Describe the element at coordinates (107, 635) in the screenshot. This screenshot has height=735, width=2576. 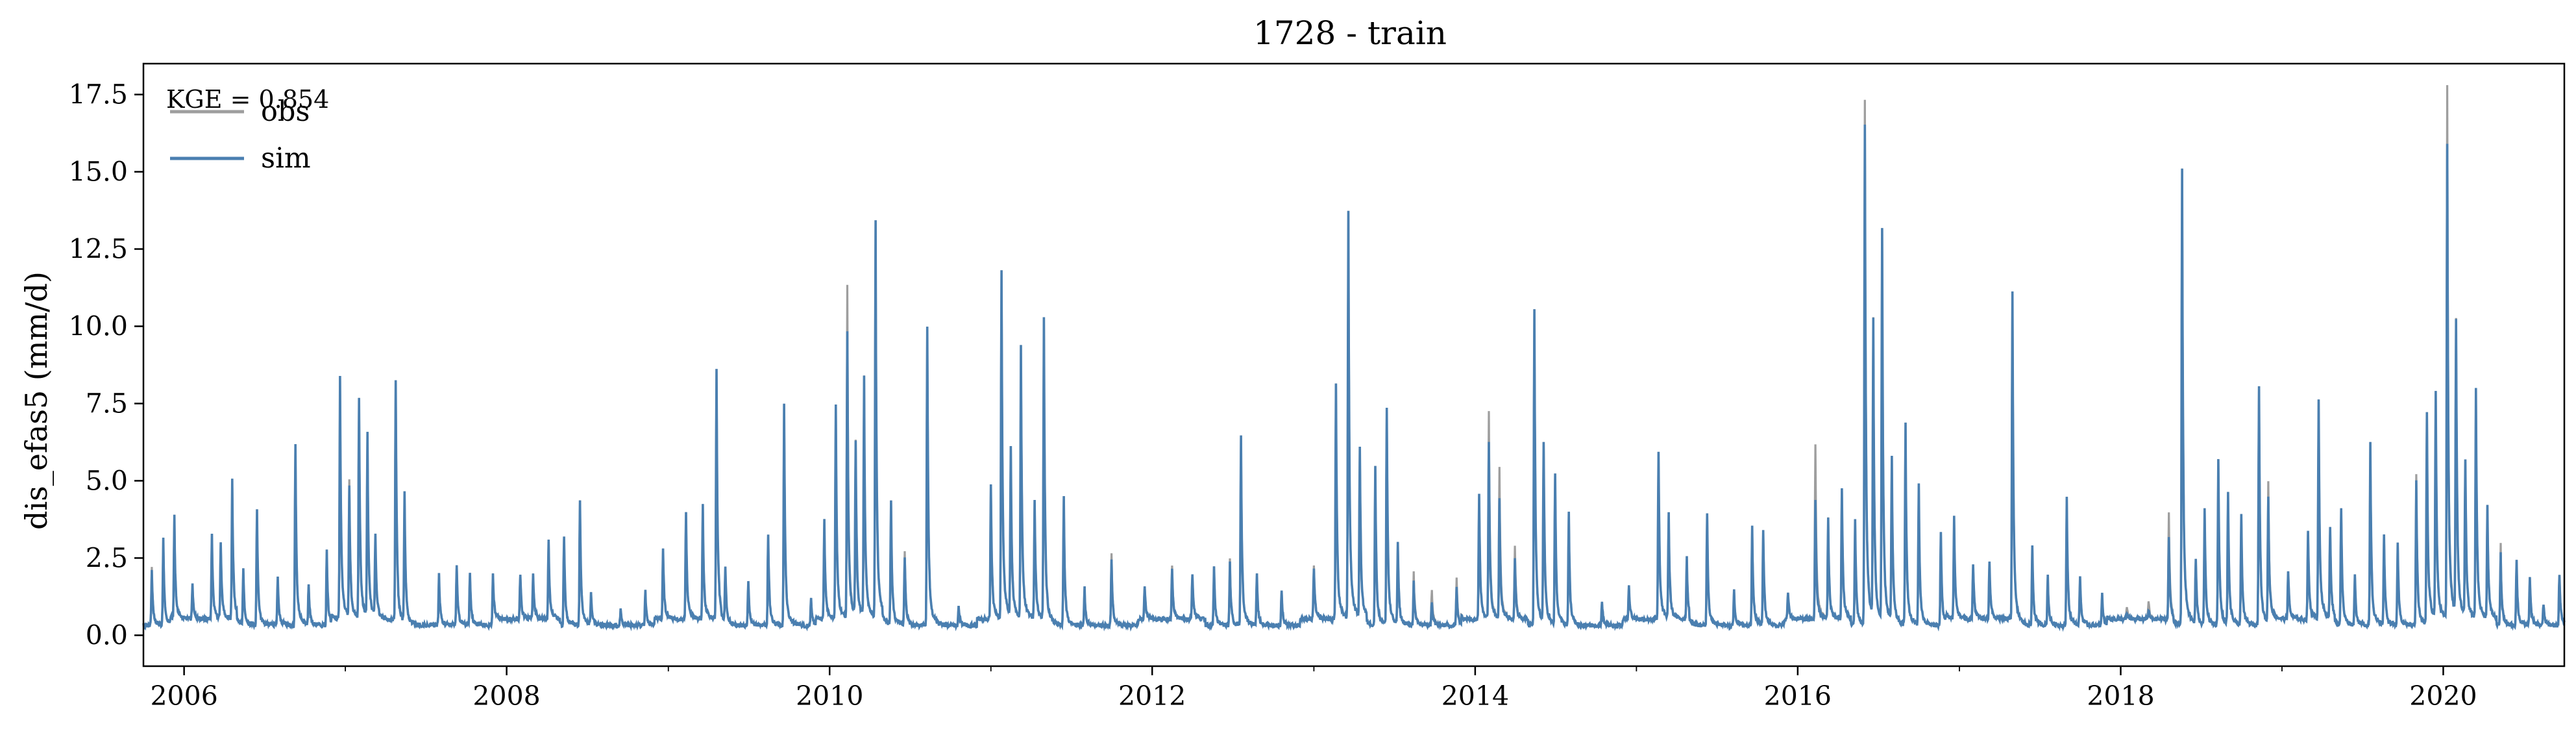
I see `y-tick-label: 0.0` at that location.